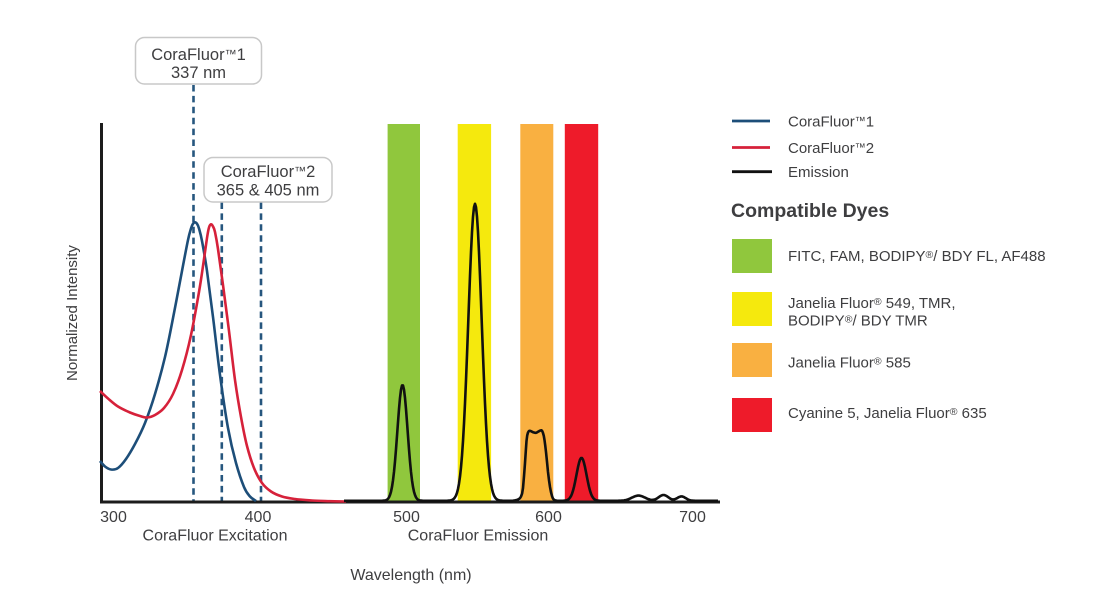 This screenshot has height=612, width=1110. What do you see at coordinates (849, 363) in the screenshot?
I see `svg-text: Janelia Fluor® 585` at bounding box center [849, 363].